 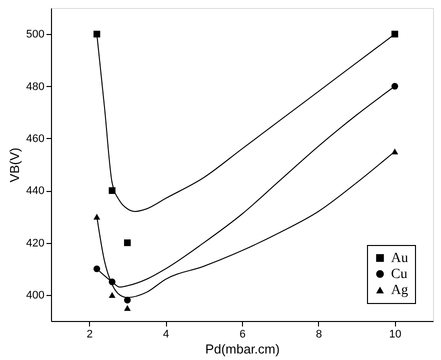 What do you see at coordinates (399, 274) in the screenshot?
I see `legend-label: Cu` at bounding box center [399, 274].